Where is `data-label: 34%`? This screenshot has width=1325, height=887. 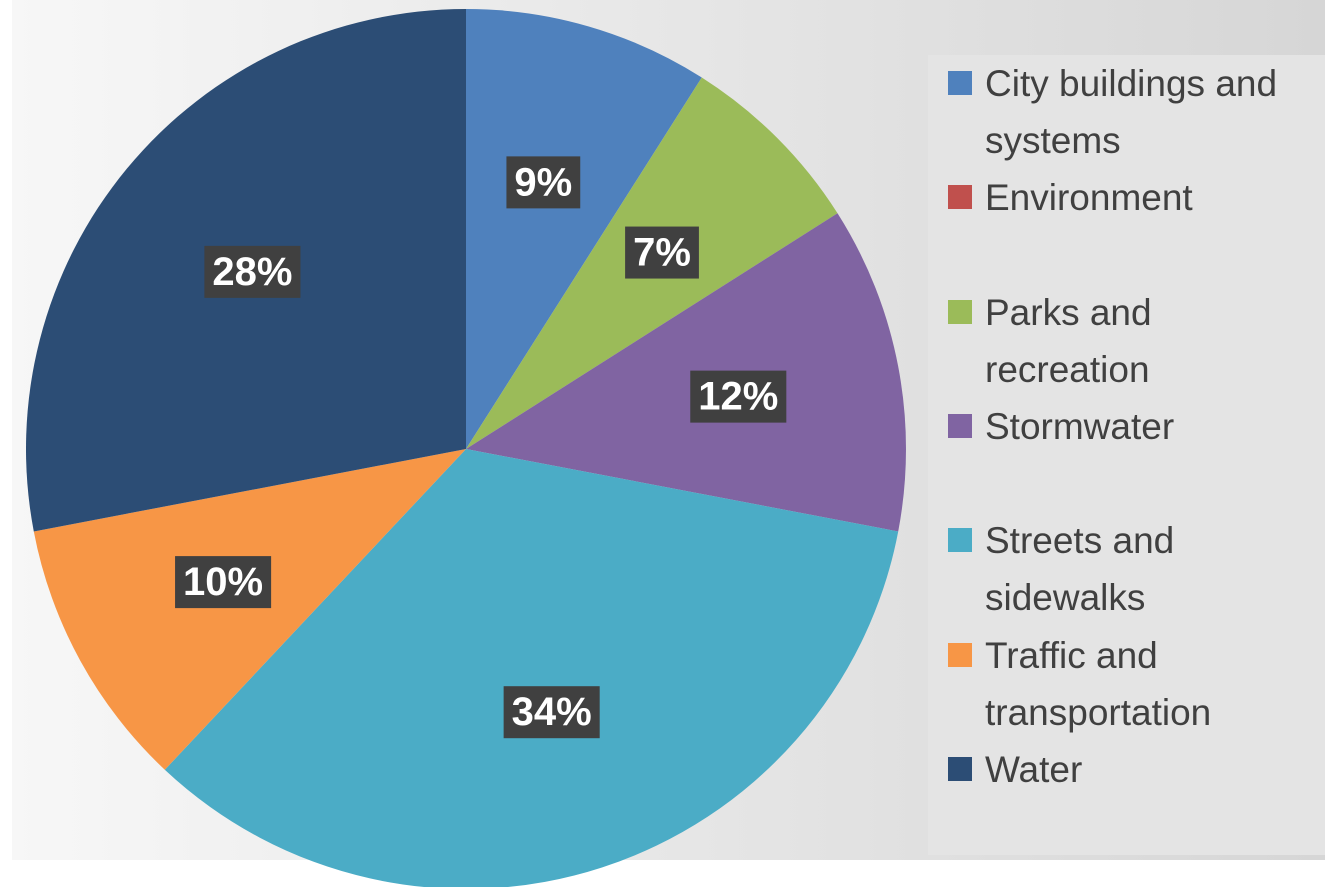 data-label: 34% is located at coordinates (551, 712).